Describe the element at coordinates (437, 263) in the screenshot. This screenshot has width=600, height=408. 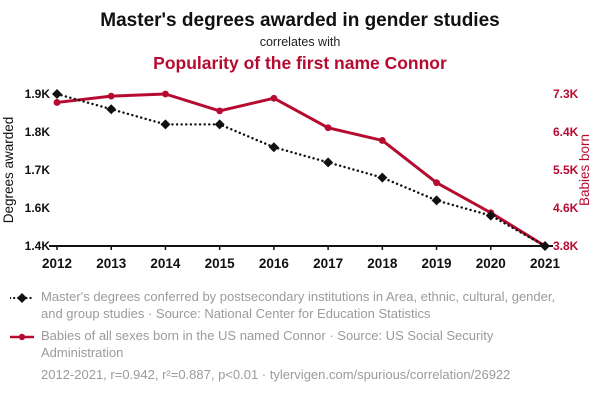
I see `svg-text: 2019` at that location.